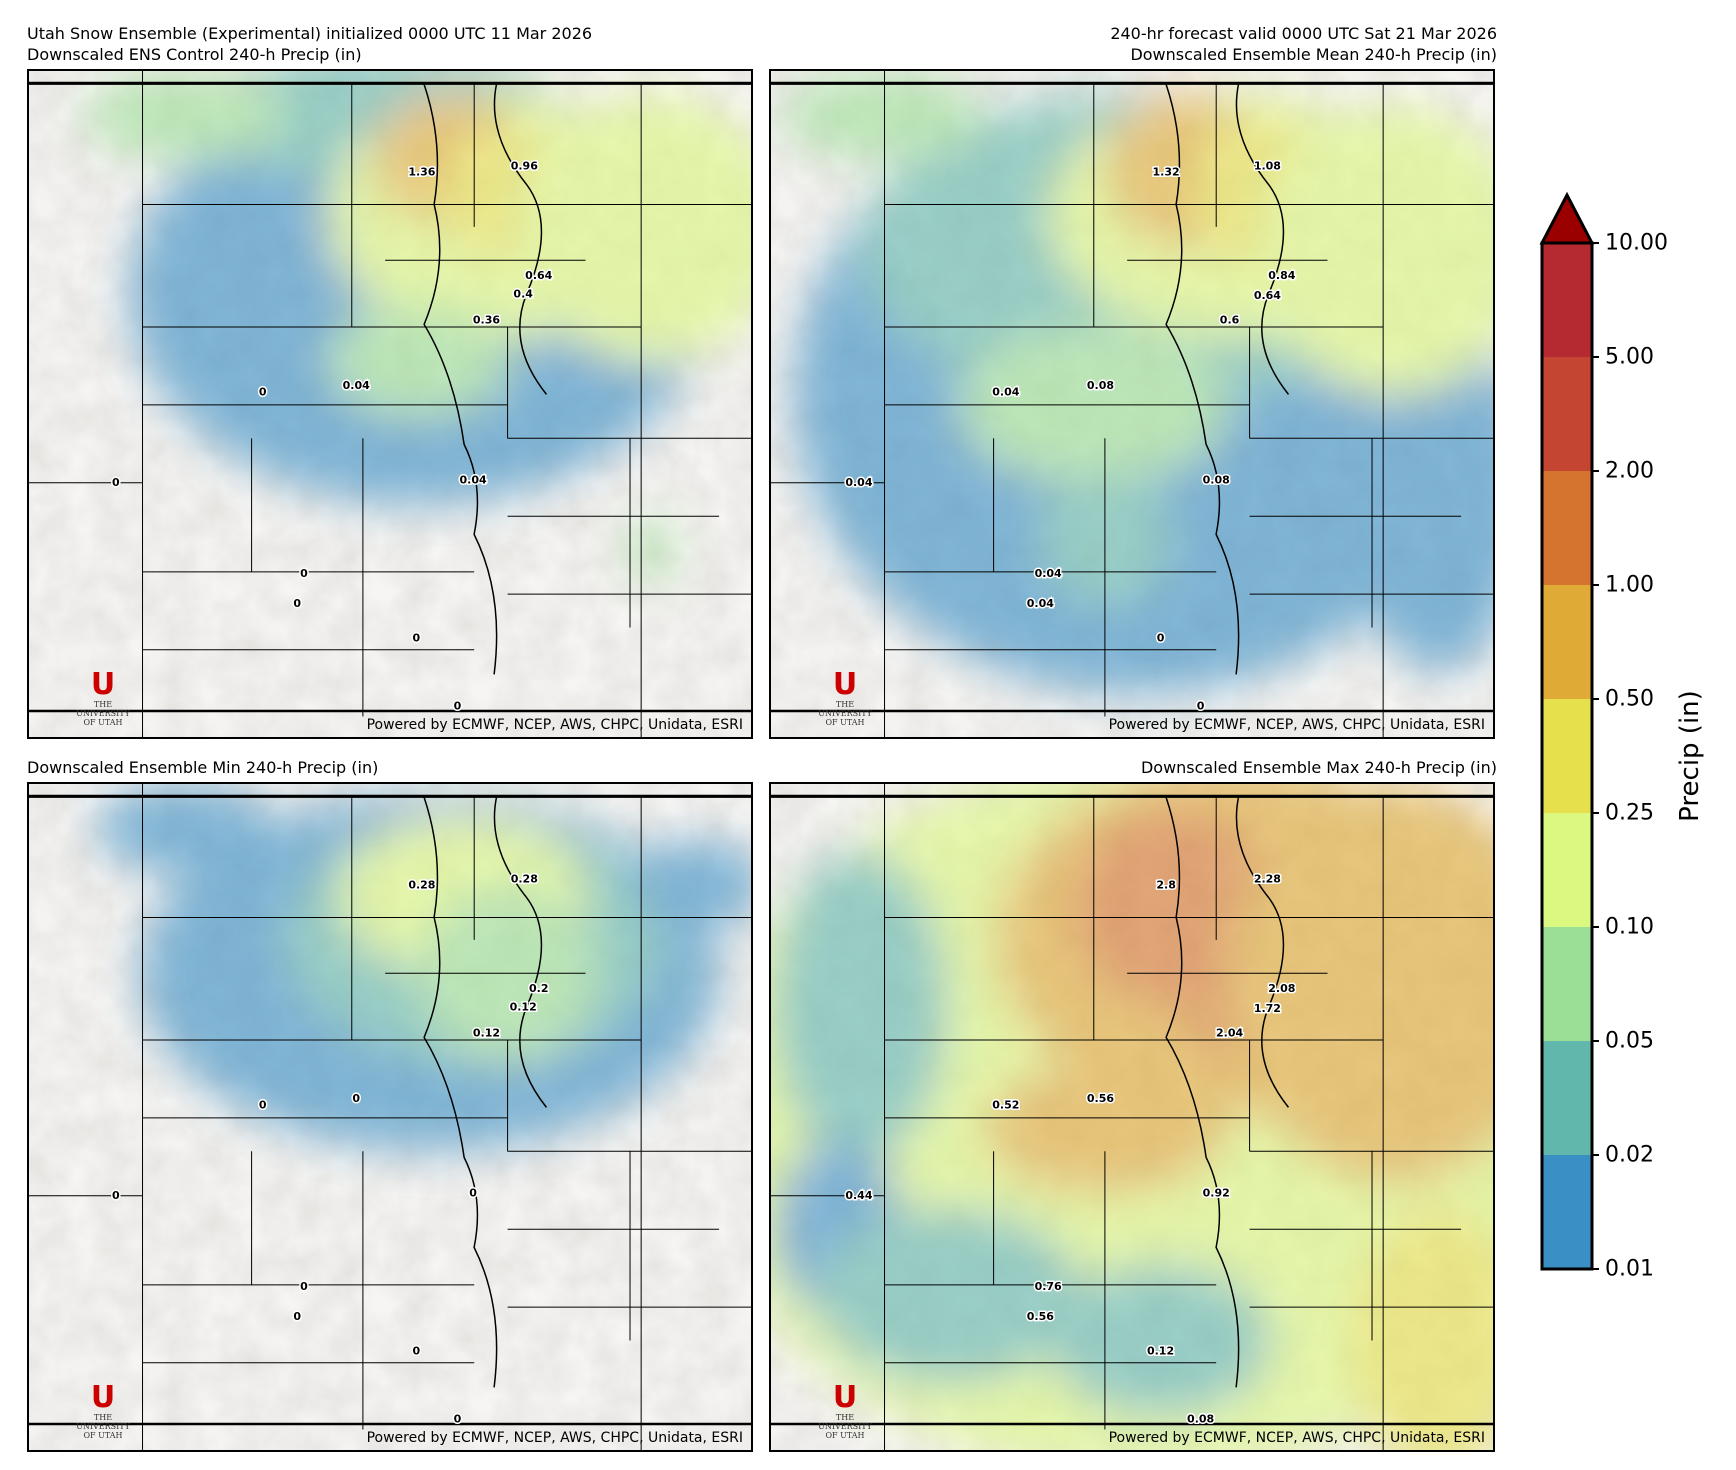  What do you see at coordinates (523, 294) in the screenshot?
I see `contour-label: 0.4` at bounding box center [523, 294].